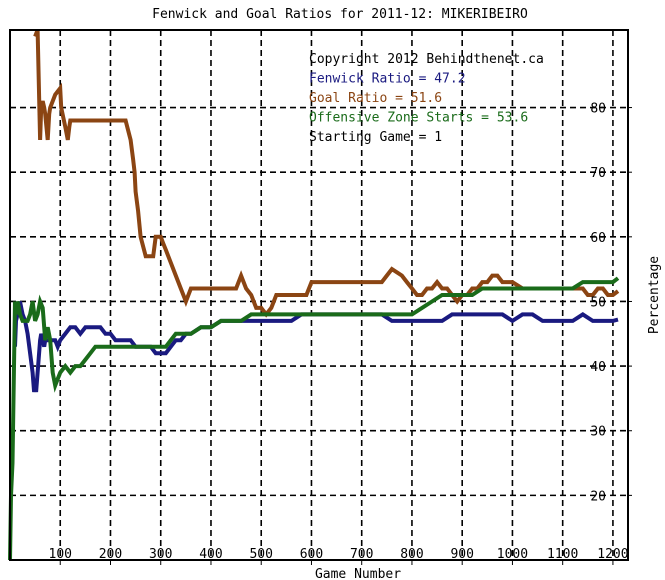  What do you see at coordinates (110, 554) in the screenshot?
I see `x-tick-label: 200` at bounding box center [110, 554].